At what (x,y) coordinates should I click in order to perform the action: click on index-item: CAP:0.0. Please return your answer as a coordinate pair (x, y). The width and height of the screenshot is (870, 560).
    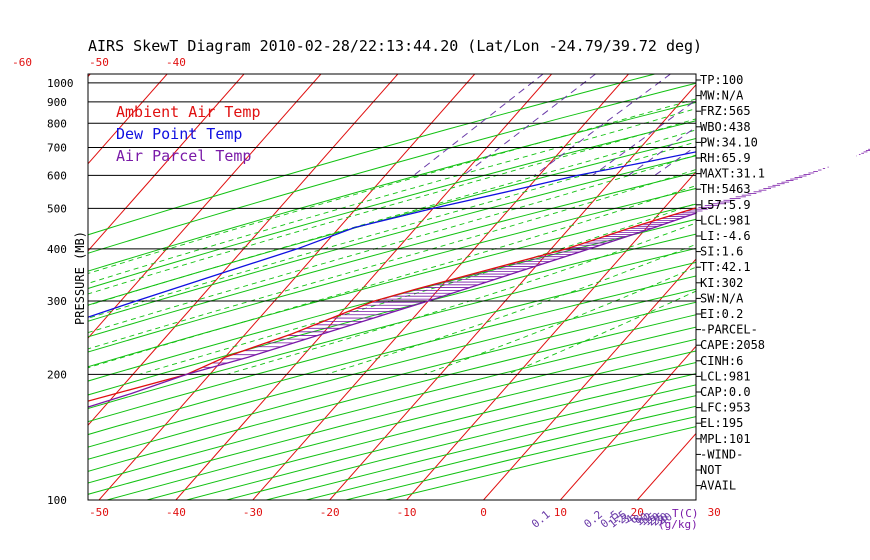
    Looking at the image, I should click on (725, 392).